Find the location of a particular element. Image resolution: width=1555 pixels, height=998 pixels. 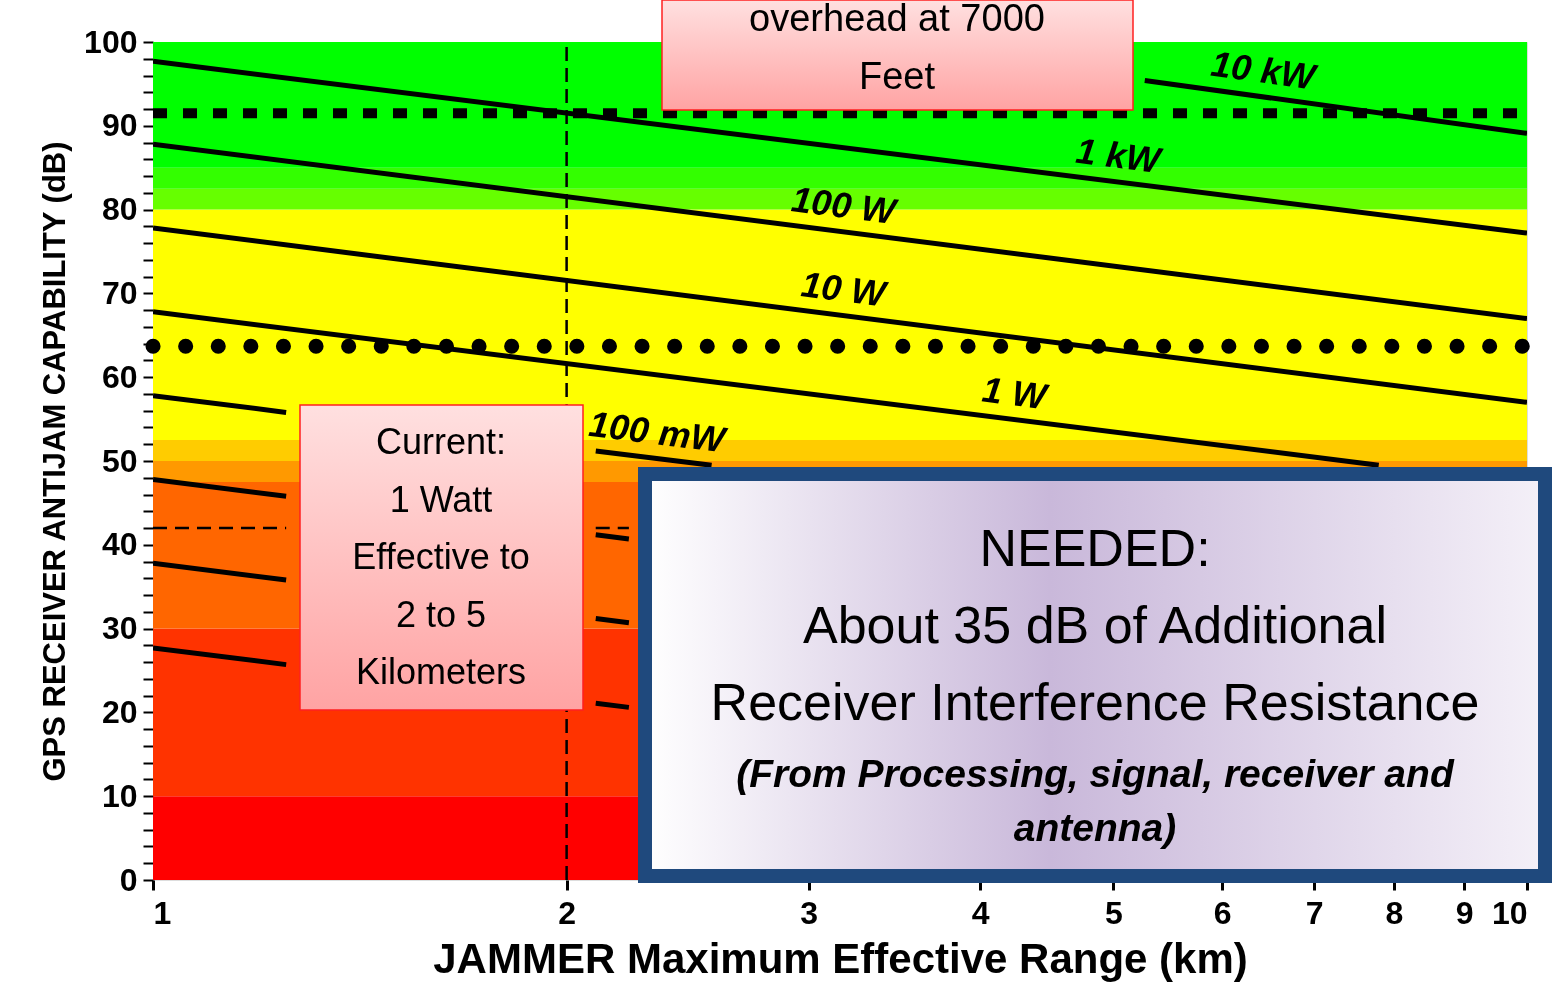

x-tick-label: 9 is located at coordinates (1464, 912).